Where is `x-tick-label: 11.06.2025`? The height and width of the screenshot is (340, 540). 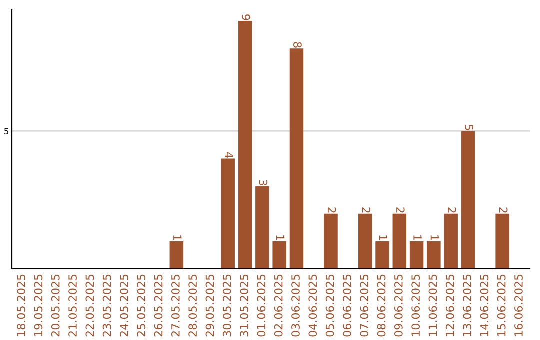 x-tick-label: 11.06.2025 is located at coordinates (433, 305).